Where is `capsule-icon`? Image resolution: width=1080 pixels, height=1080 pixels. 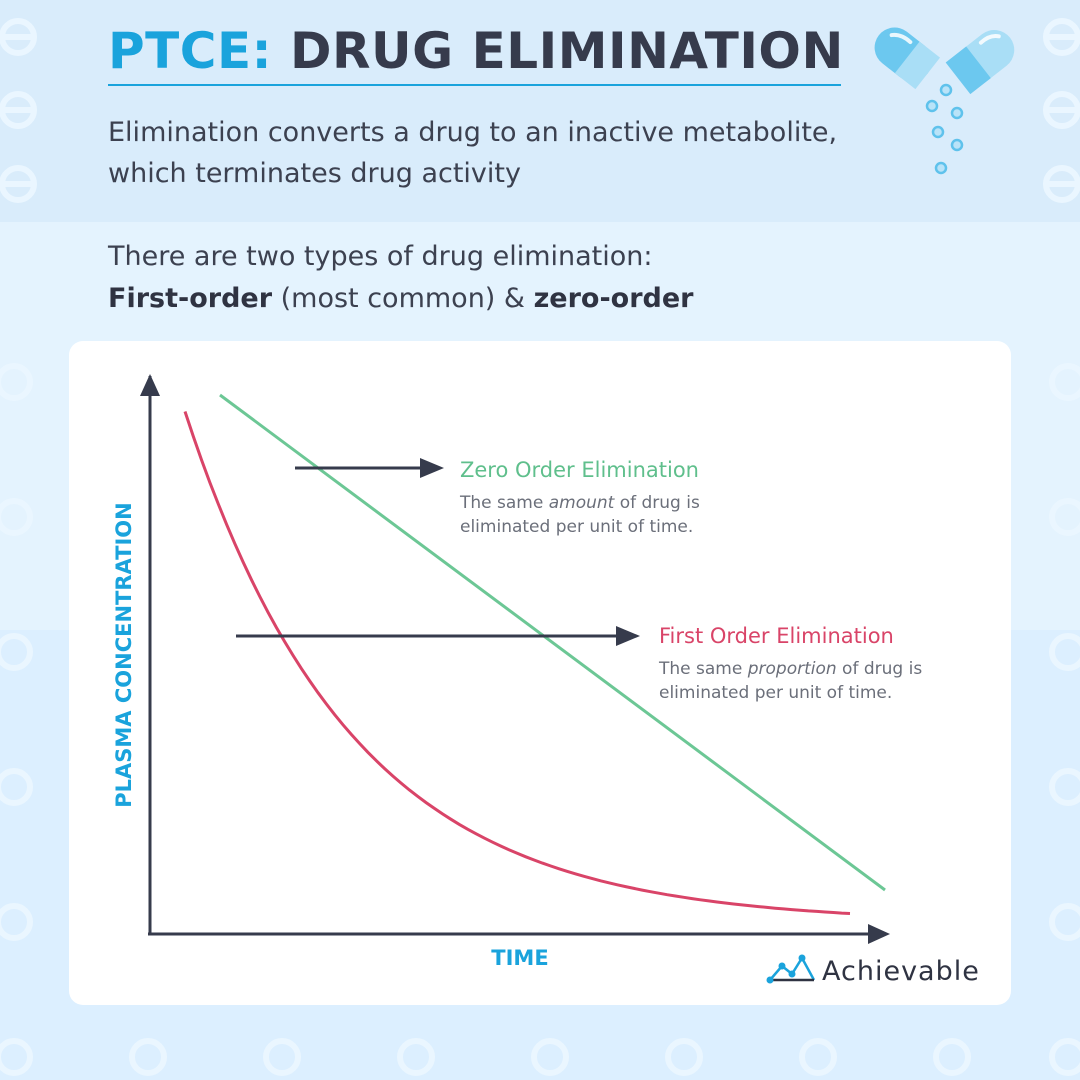
capsule-icon is located at coordinates (944, 101).